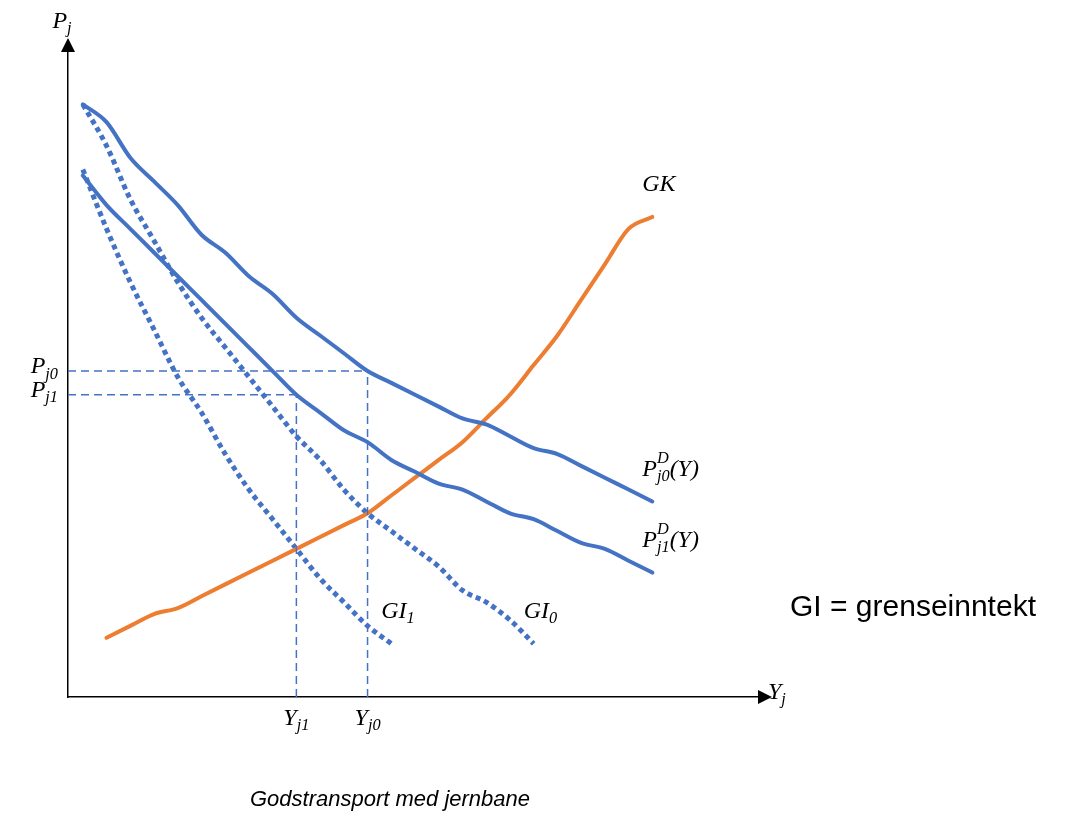 The height and width of the screenshot is (816, 1090). I want to click on series-label: GK, so click(660, 183).